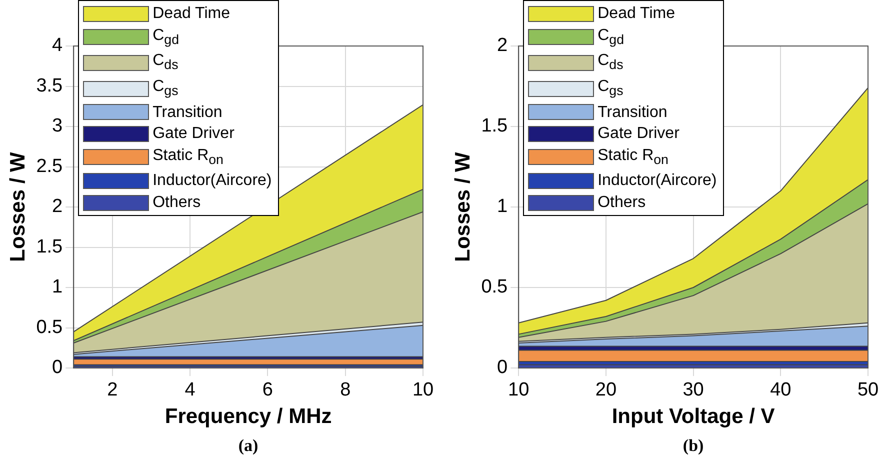  I want to click on y-tick-label: 3, so click(57, 126).